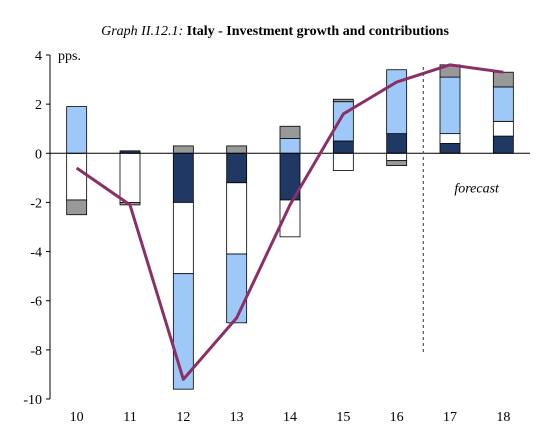  Describe the element at coordinates (129, 417) in the screenshot. I see `x-tick-label: 11` at that location.